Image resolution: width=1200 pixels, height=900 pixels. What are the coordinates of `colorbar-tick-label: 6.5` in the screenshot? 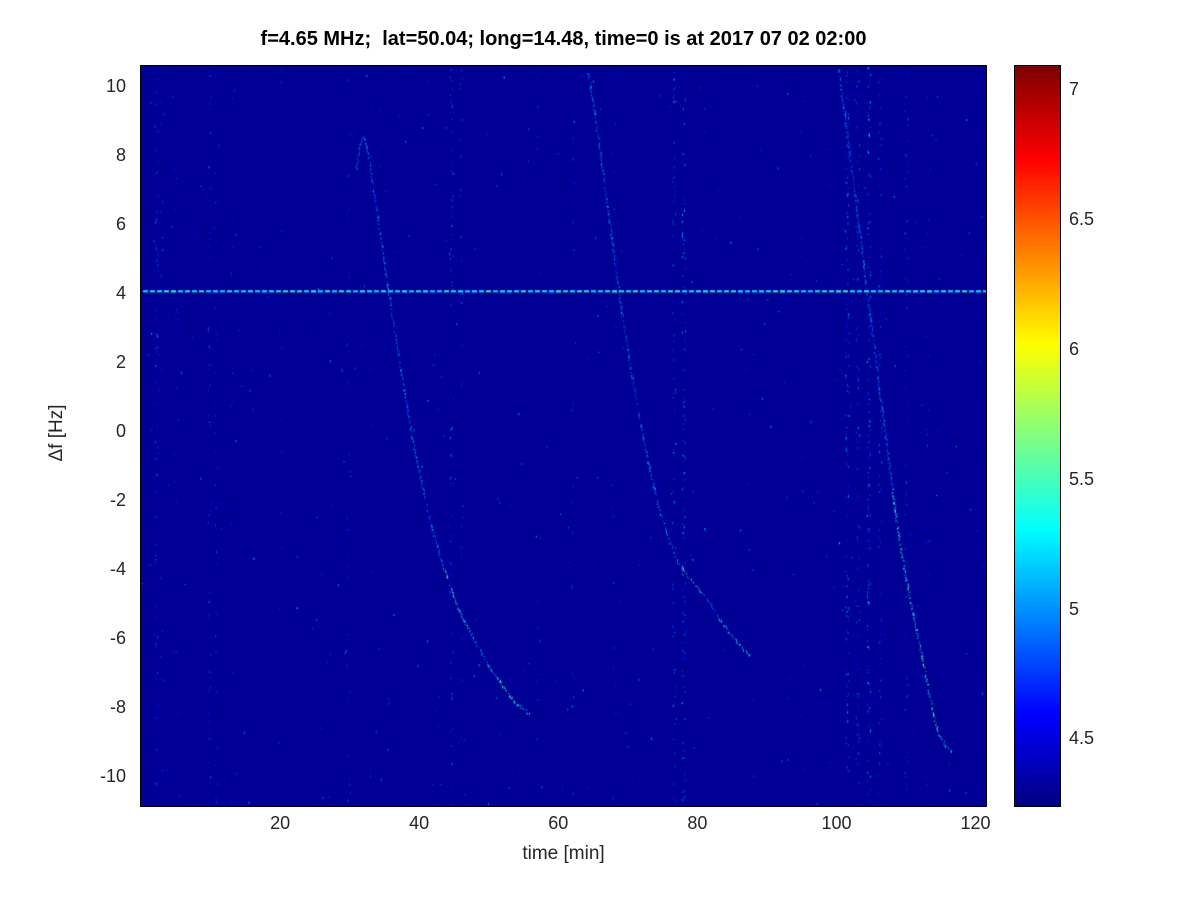 It's located at (1082, 219).